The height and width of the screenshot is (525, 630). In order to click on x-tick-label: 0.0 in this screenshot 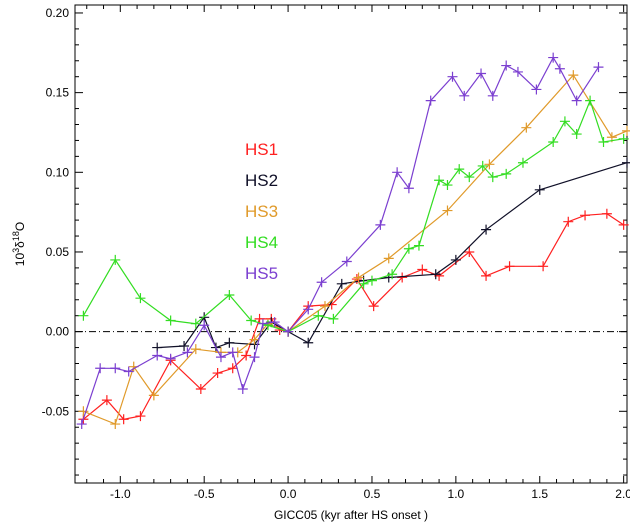, I will do `click(288, 494)`.